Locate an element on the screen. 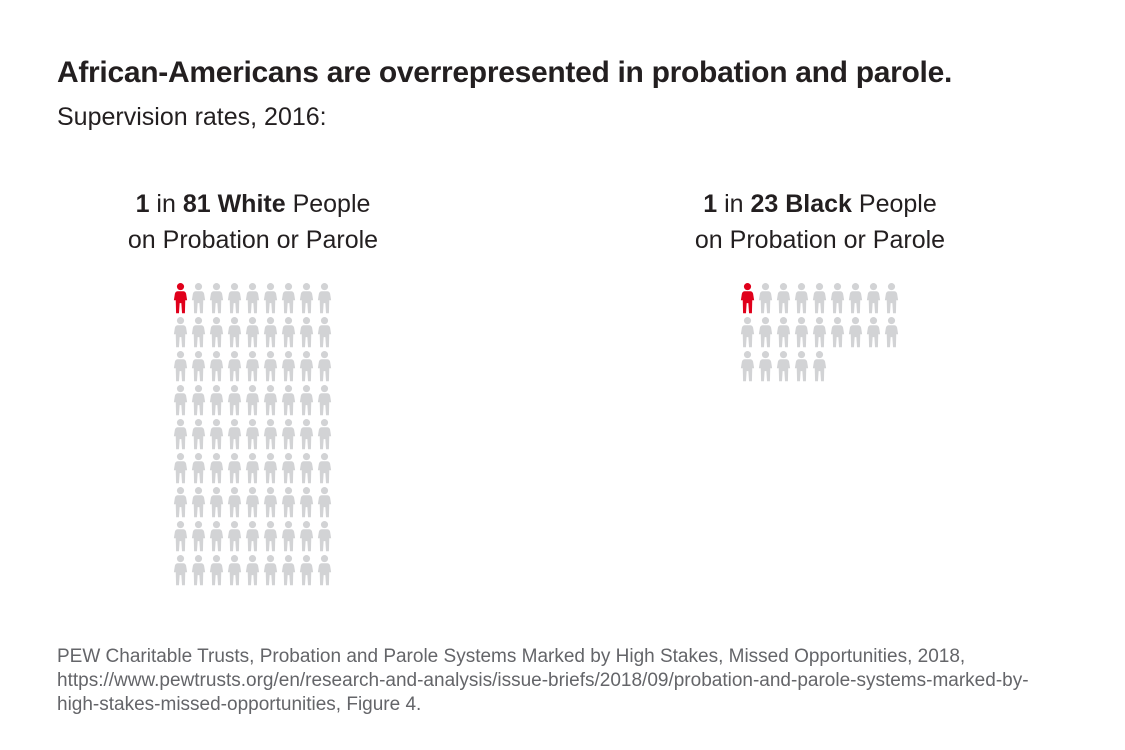 The width and height of the screenshot is (1125, 750). chart-subtitle: Supervision rates, 2016: is located at coordinates (192, 117).